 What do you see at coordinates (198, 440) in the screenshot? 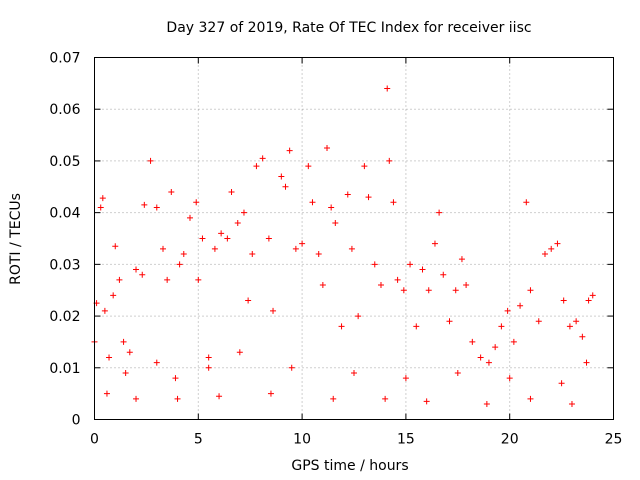
I see `x-tick-label: 5` at bounding box center [198, 440].